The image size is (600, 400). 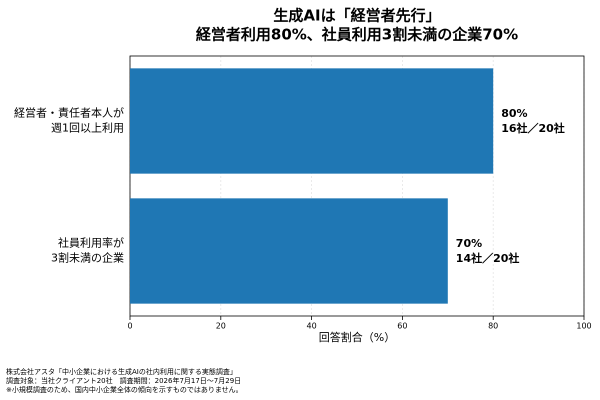 I want to click on value-sublabel: 16社／20社, so click(x=533, y=128).